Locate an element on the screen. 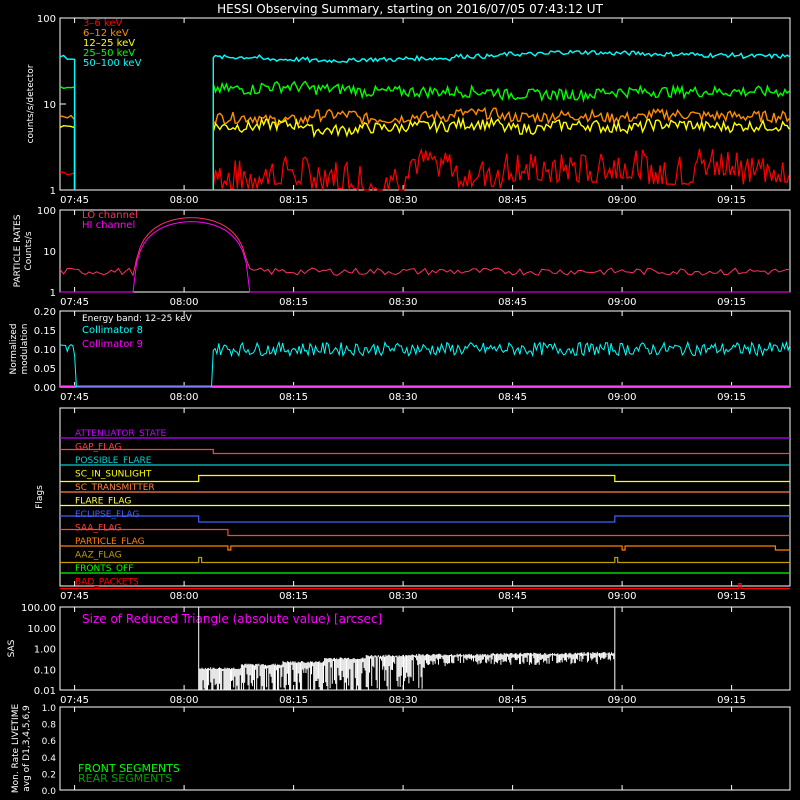 The width and height of the screenshot is (800, 800). y-tick-label: 0.2 is located at coordinates (49, 775).